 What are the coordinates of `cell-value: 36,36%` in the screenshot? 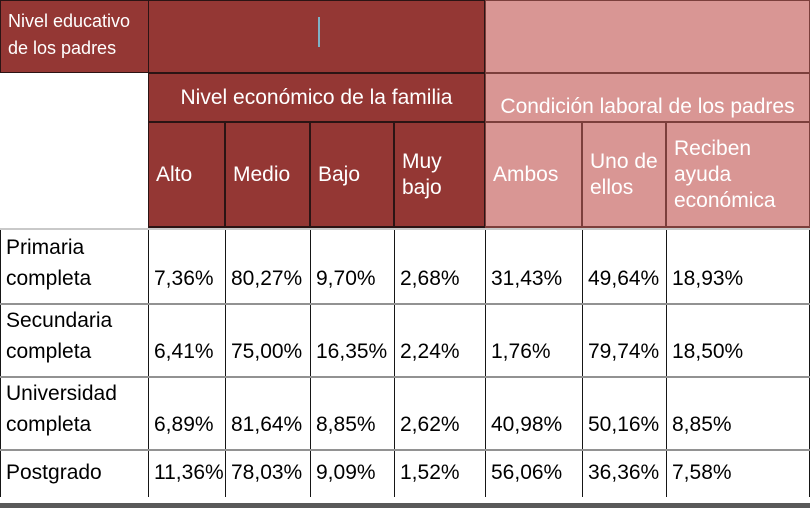 It's located at (624, 474).